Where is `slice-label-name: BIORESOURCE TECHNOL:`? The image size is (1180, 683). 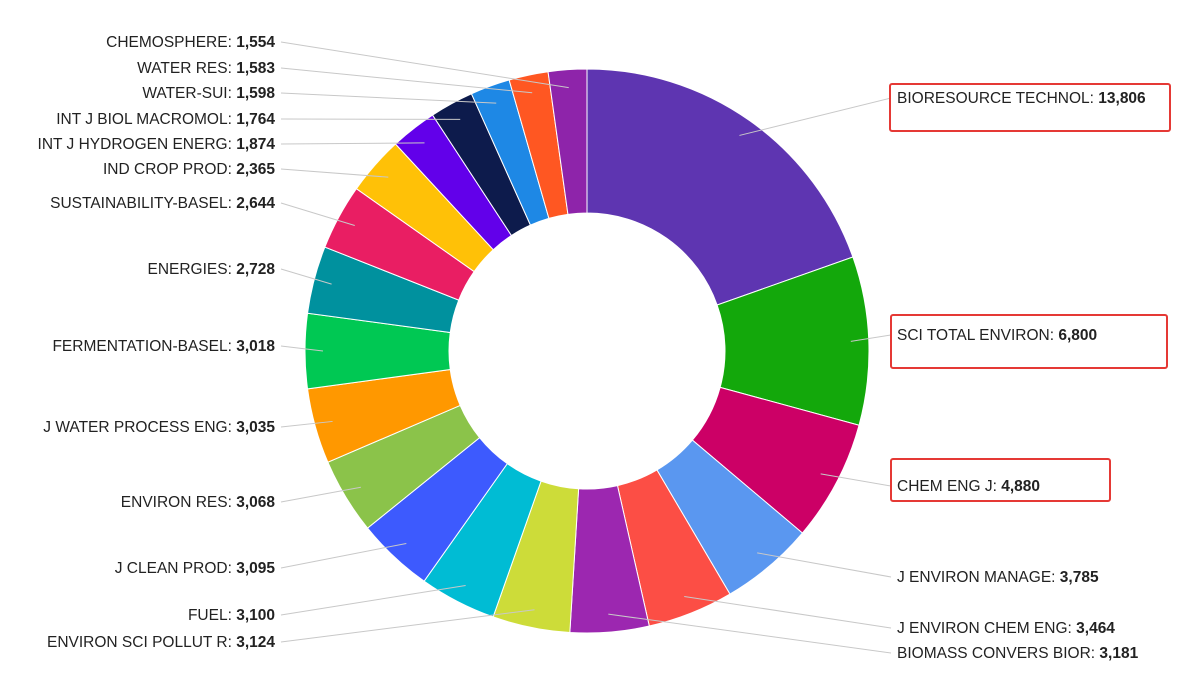
slice-label-name: BIORESOURCE TECHNOL: is located at coordinates (997, 98).